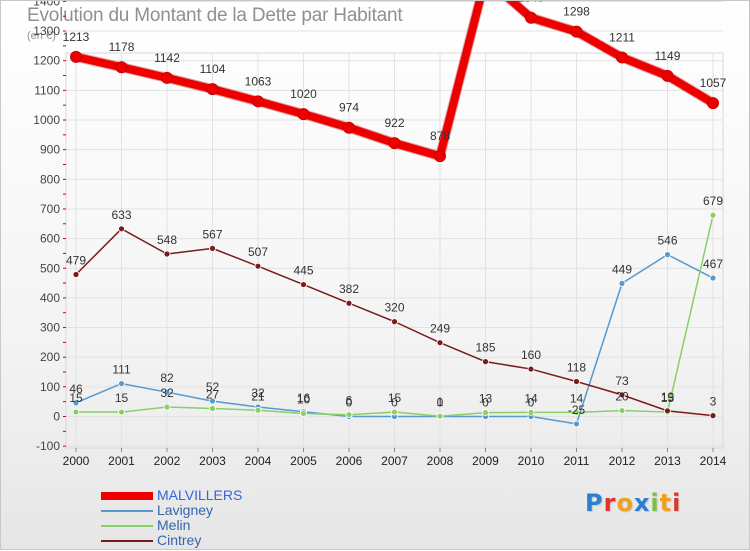  Describe the element at coordinates (48, 446) in the screenshot. I see `y-tick-label: -100` at that location.